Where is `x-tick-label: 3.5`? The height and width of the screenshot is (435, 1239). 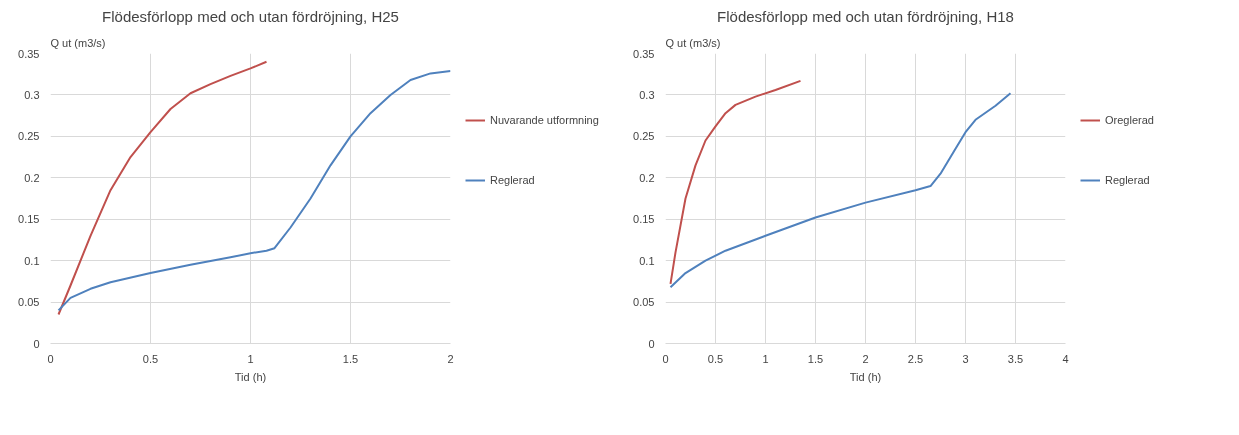 x-tick-label: 3.5 is located at coordinates (1015, 358).